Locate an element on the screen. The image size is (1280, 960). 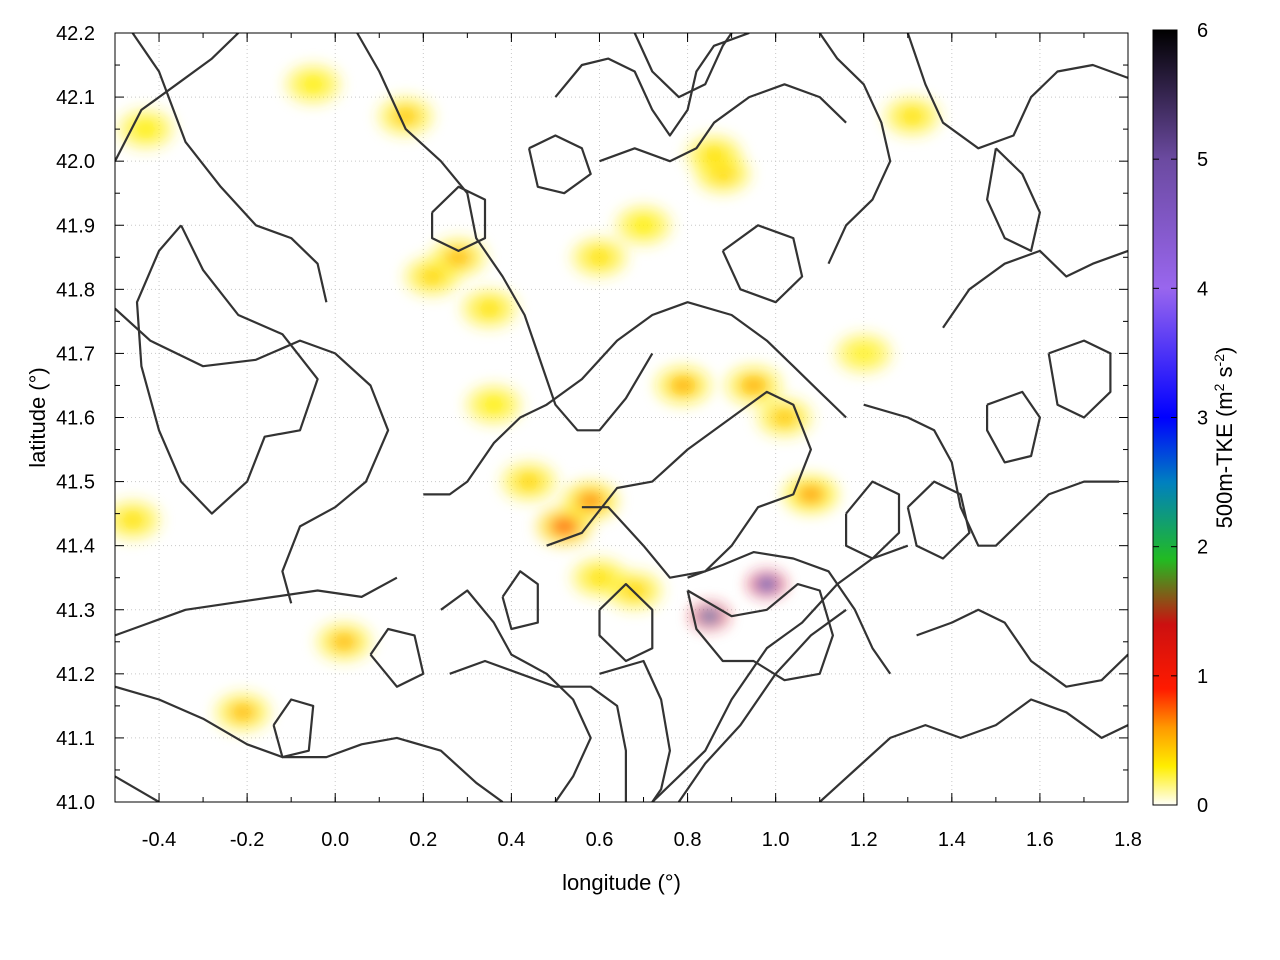
y-tick-label: 42.0 is located at coordinates (75, 162).